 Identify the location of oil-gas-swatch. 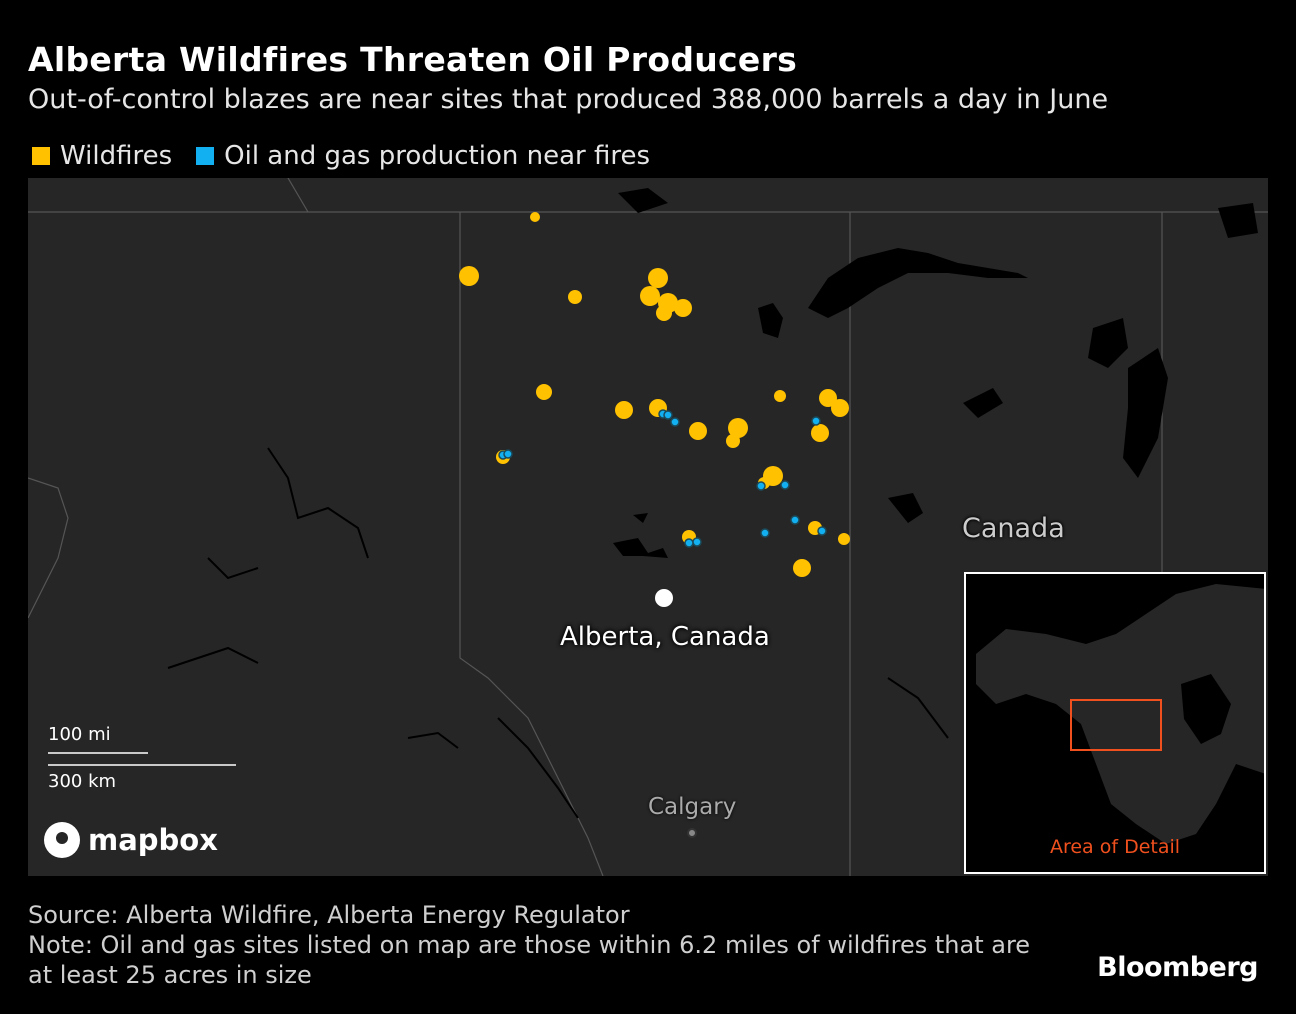
(205, 156).